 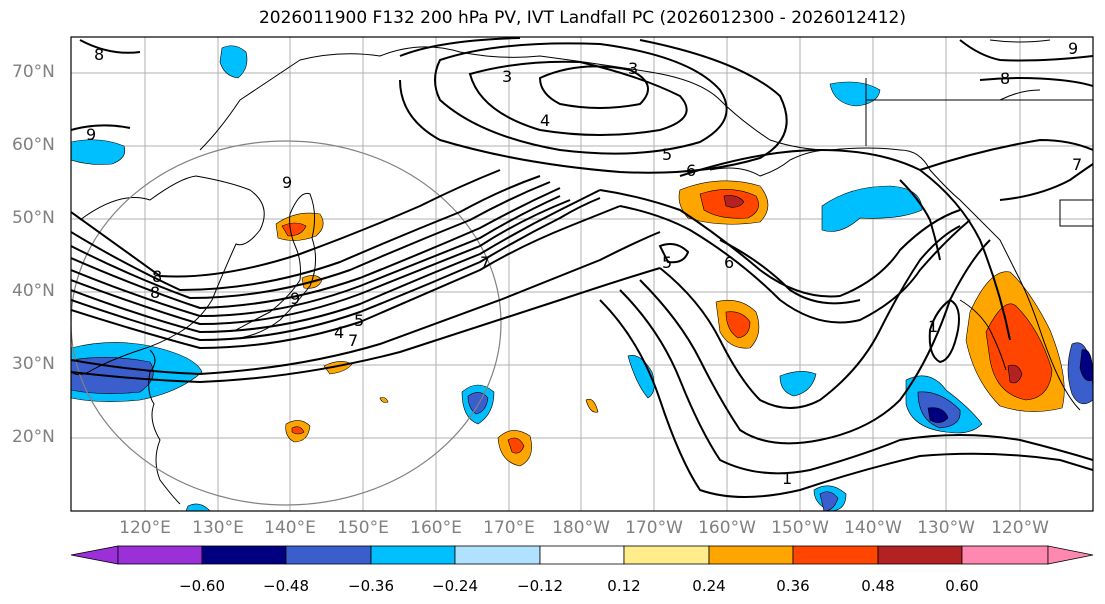 I want to click on colorbar-tick: −0.12, so click(x=540, y=586).